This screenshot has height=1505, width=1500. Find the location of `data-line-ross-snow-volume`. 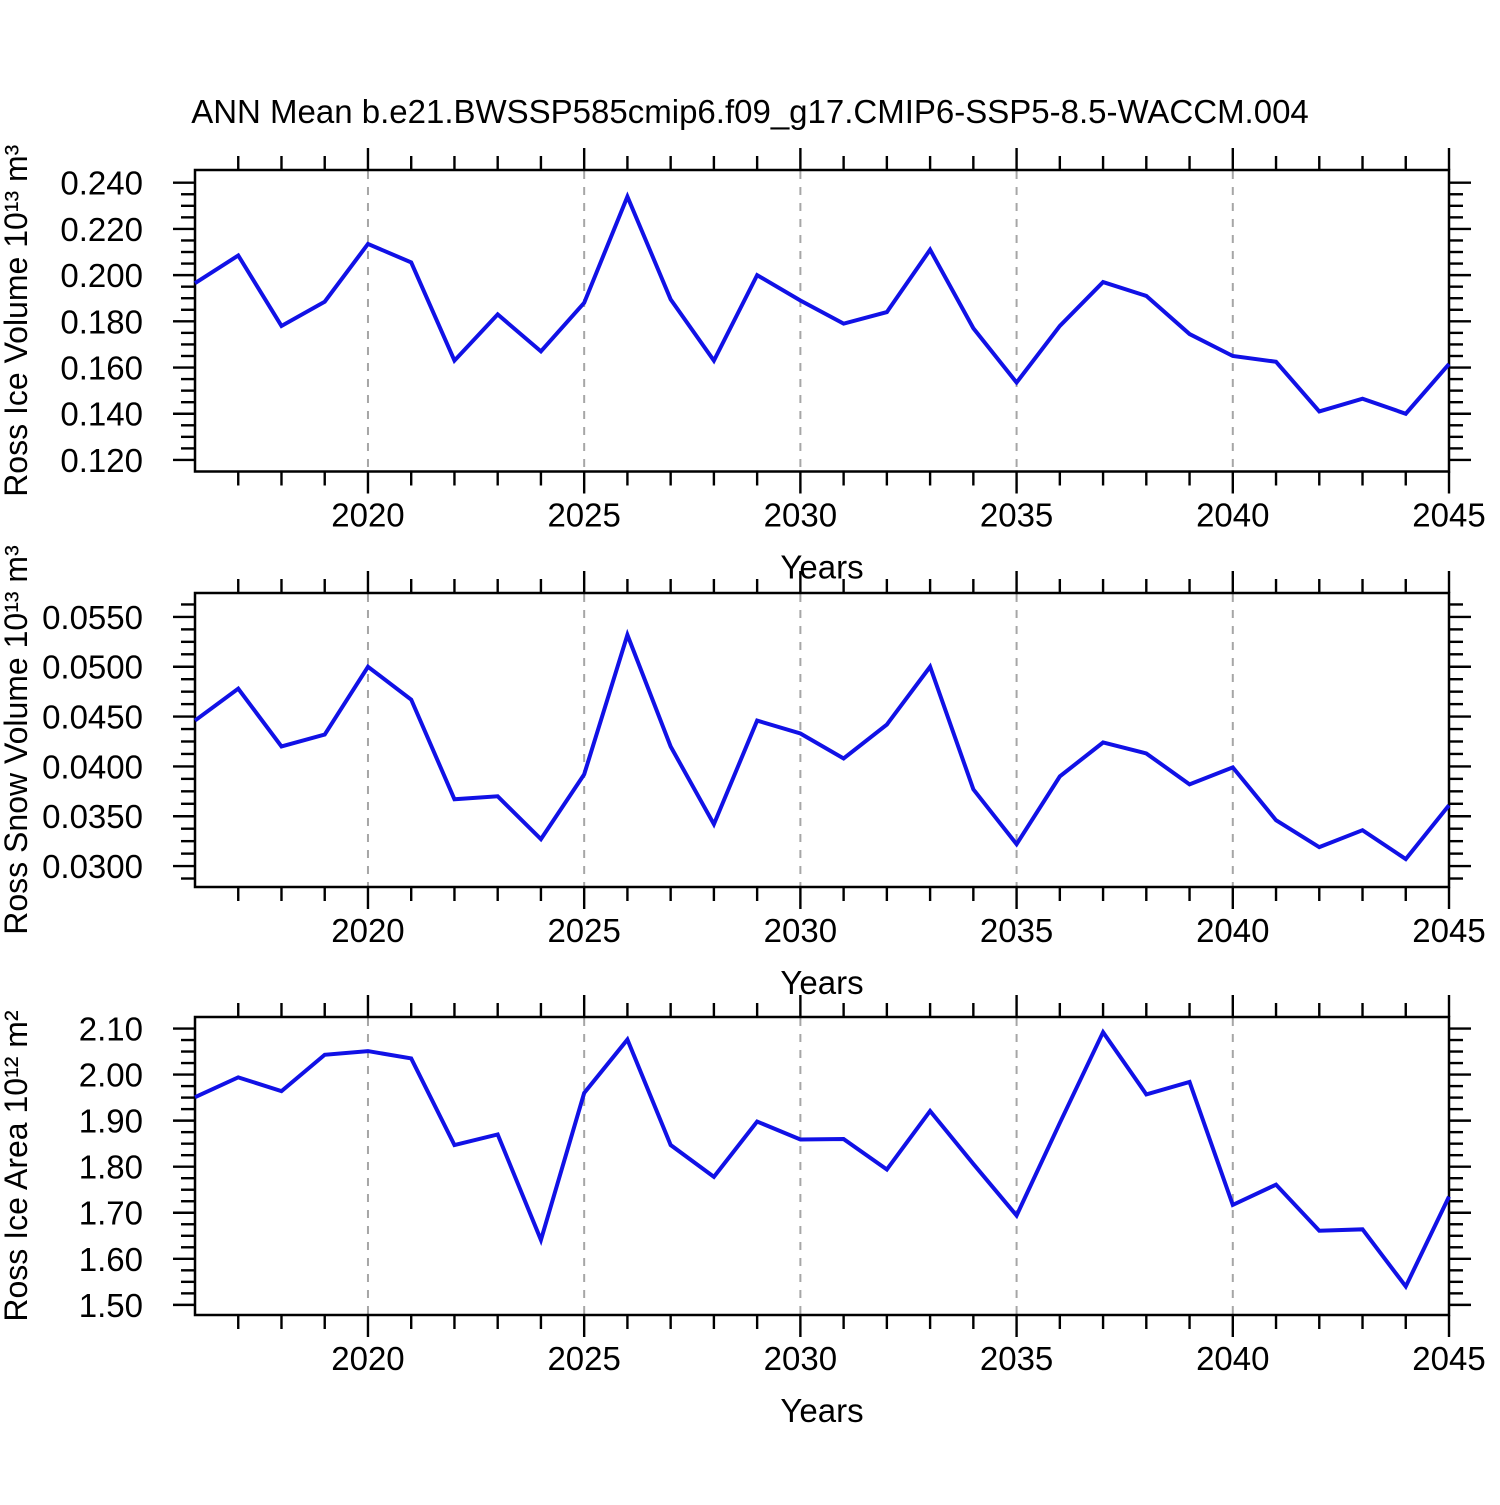

data-line-ross-snow-volume is located at coordinates (822, 745).